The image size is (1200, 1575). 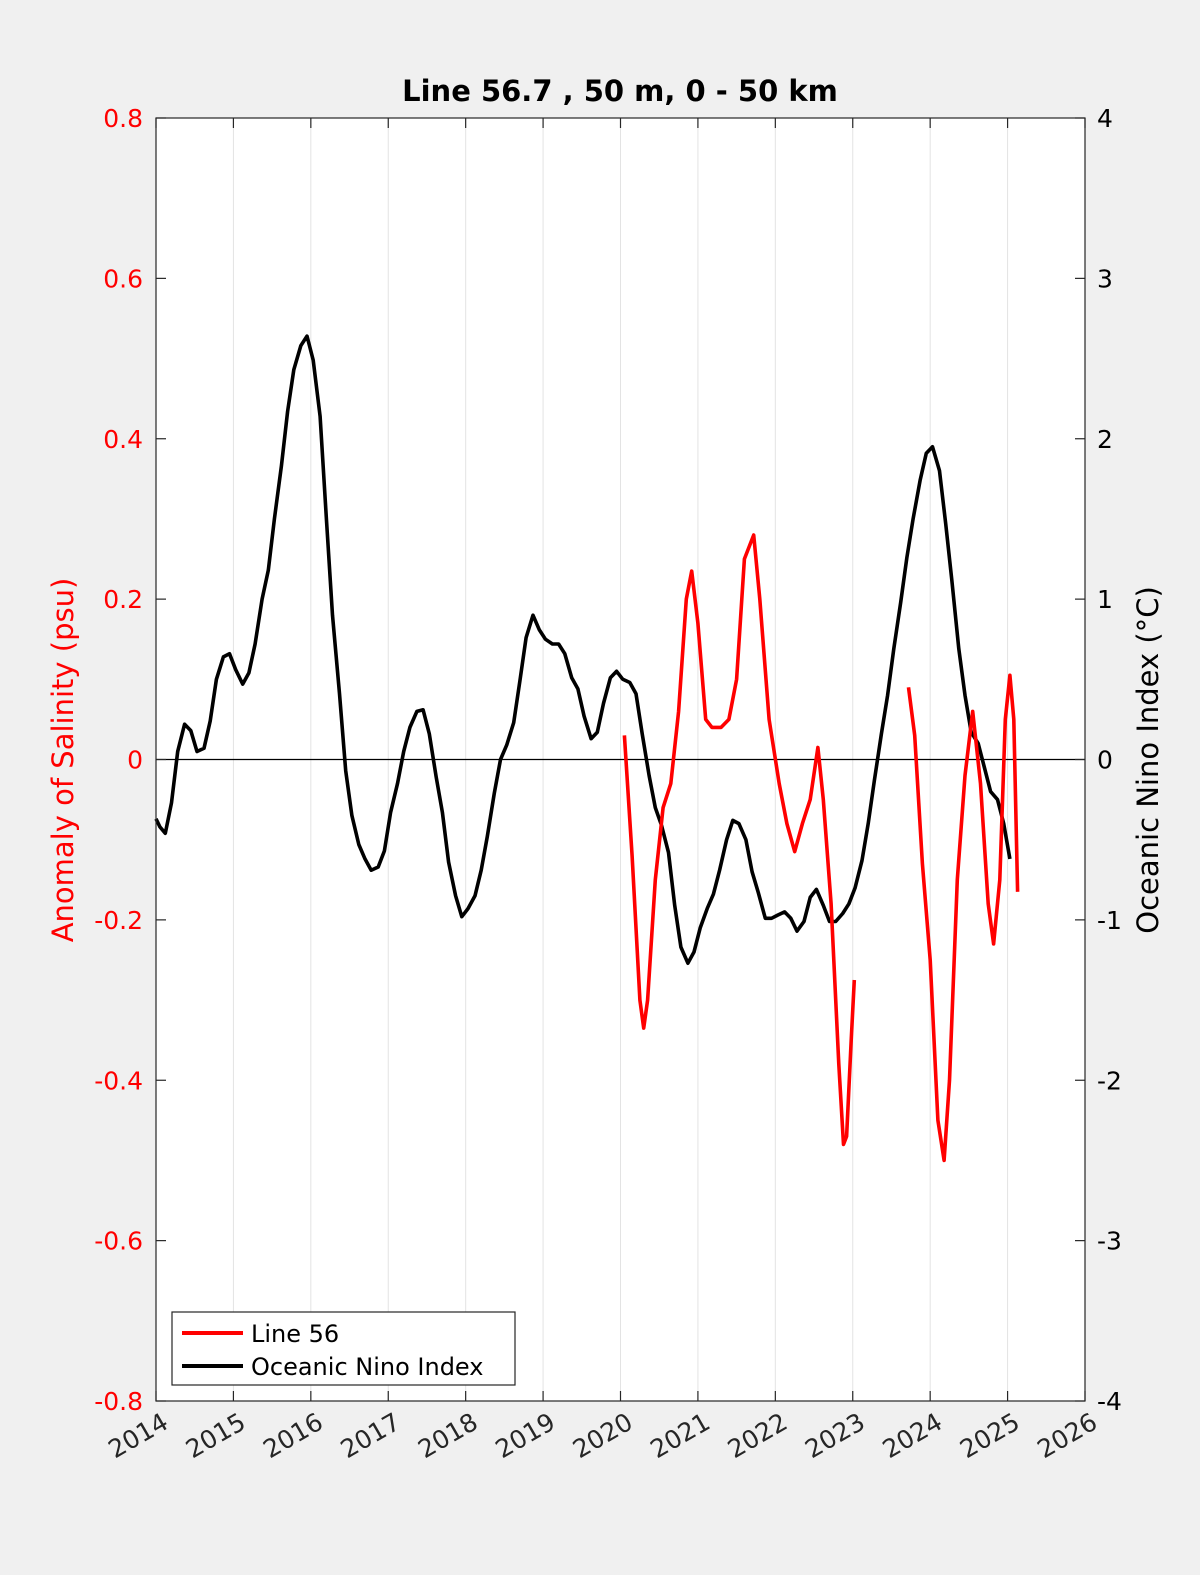 What do you see at coordinates (758, 1435) in the screenshot?
I see `x-tick-label: 2022` at bounding box center [758, 1435].